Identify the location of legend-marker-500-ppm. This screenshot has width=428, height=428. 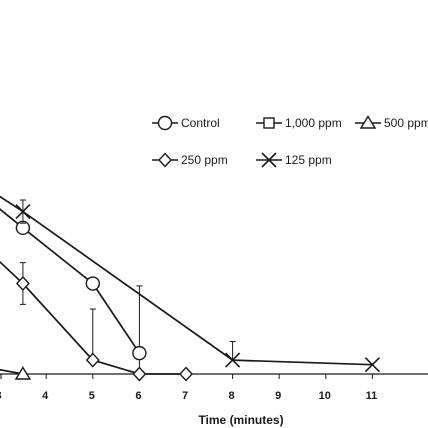
(368, 122).